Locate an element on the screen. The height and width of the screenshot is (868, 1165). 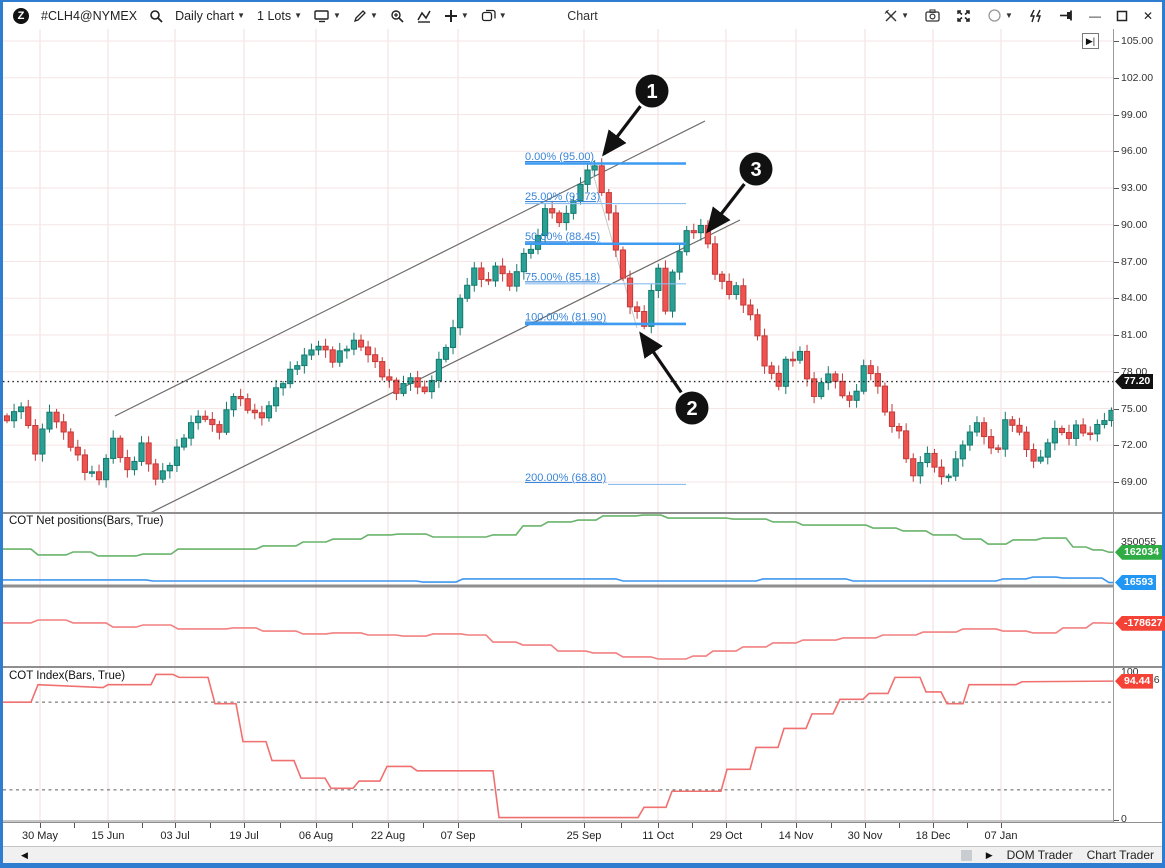
monitor-dropdown: ▼ is located at coordinates (327, 16).